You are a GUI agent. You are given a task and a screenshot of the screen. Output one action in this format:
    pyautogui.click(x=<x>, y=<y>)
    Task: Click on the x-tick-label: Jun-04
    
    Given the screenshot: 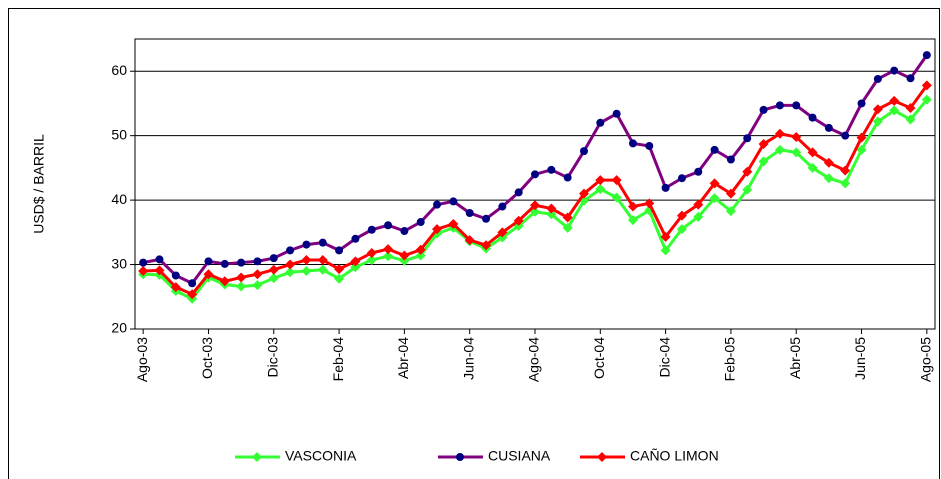 What is the action you would take?
    pyautogui.click(x=468, y=358)
    